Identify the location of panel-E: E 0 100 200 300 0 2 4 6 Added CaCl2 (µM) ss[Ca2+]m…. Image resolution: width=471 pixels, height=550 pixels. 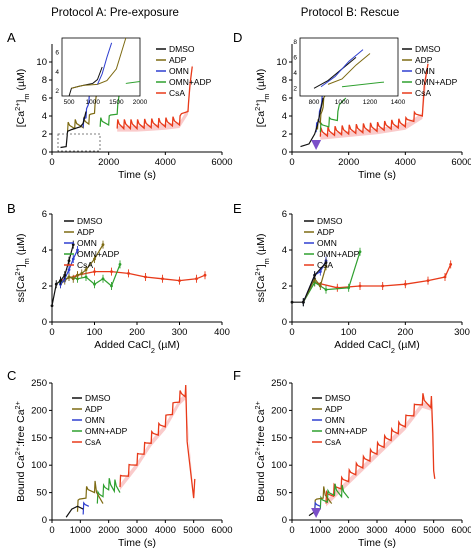
(351, 278).